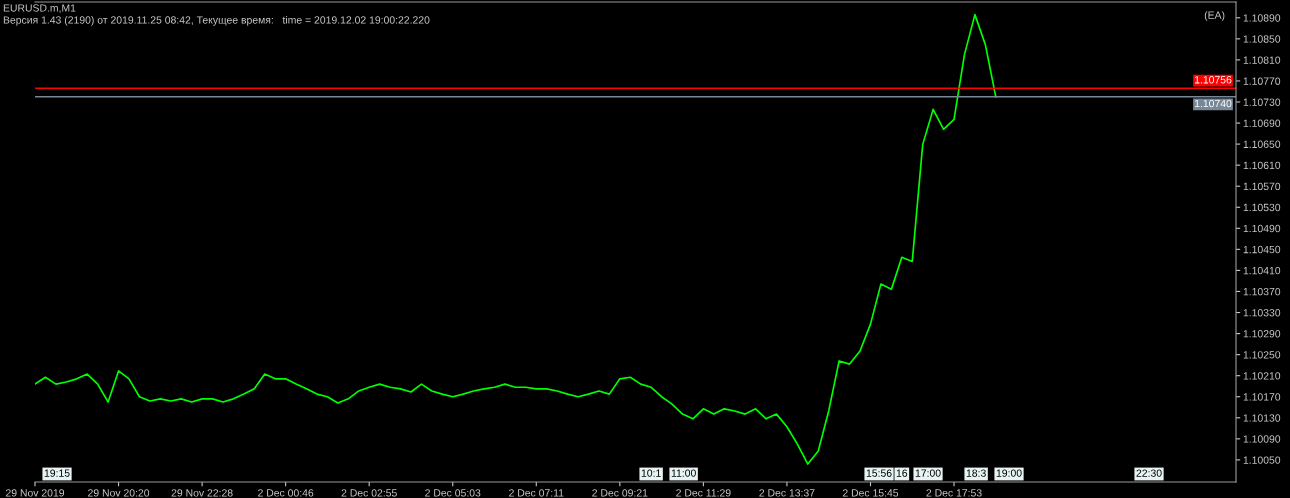 The height and width of the screenshot is (498, 1290). What do you see at coordinates (787, 493) in the screenshot?
I see `x-tick-label: 2 Dec 13:37` at bounding box center [787, 493].